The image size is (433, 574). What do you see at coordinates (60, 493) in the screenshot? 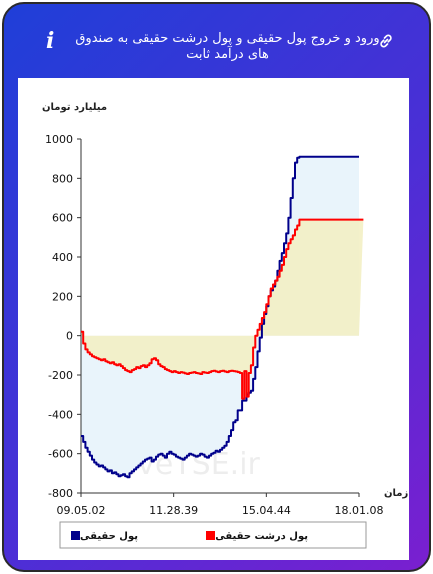
I see `y-tick-label: -800` at bounding box center [60, 493].